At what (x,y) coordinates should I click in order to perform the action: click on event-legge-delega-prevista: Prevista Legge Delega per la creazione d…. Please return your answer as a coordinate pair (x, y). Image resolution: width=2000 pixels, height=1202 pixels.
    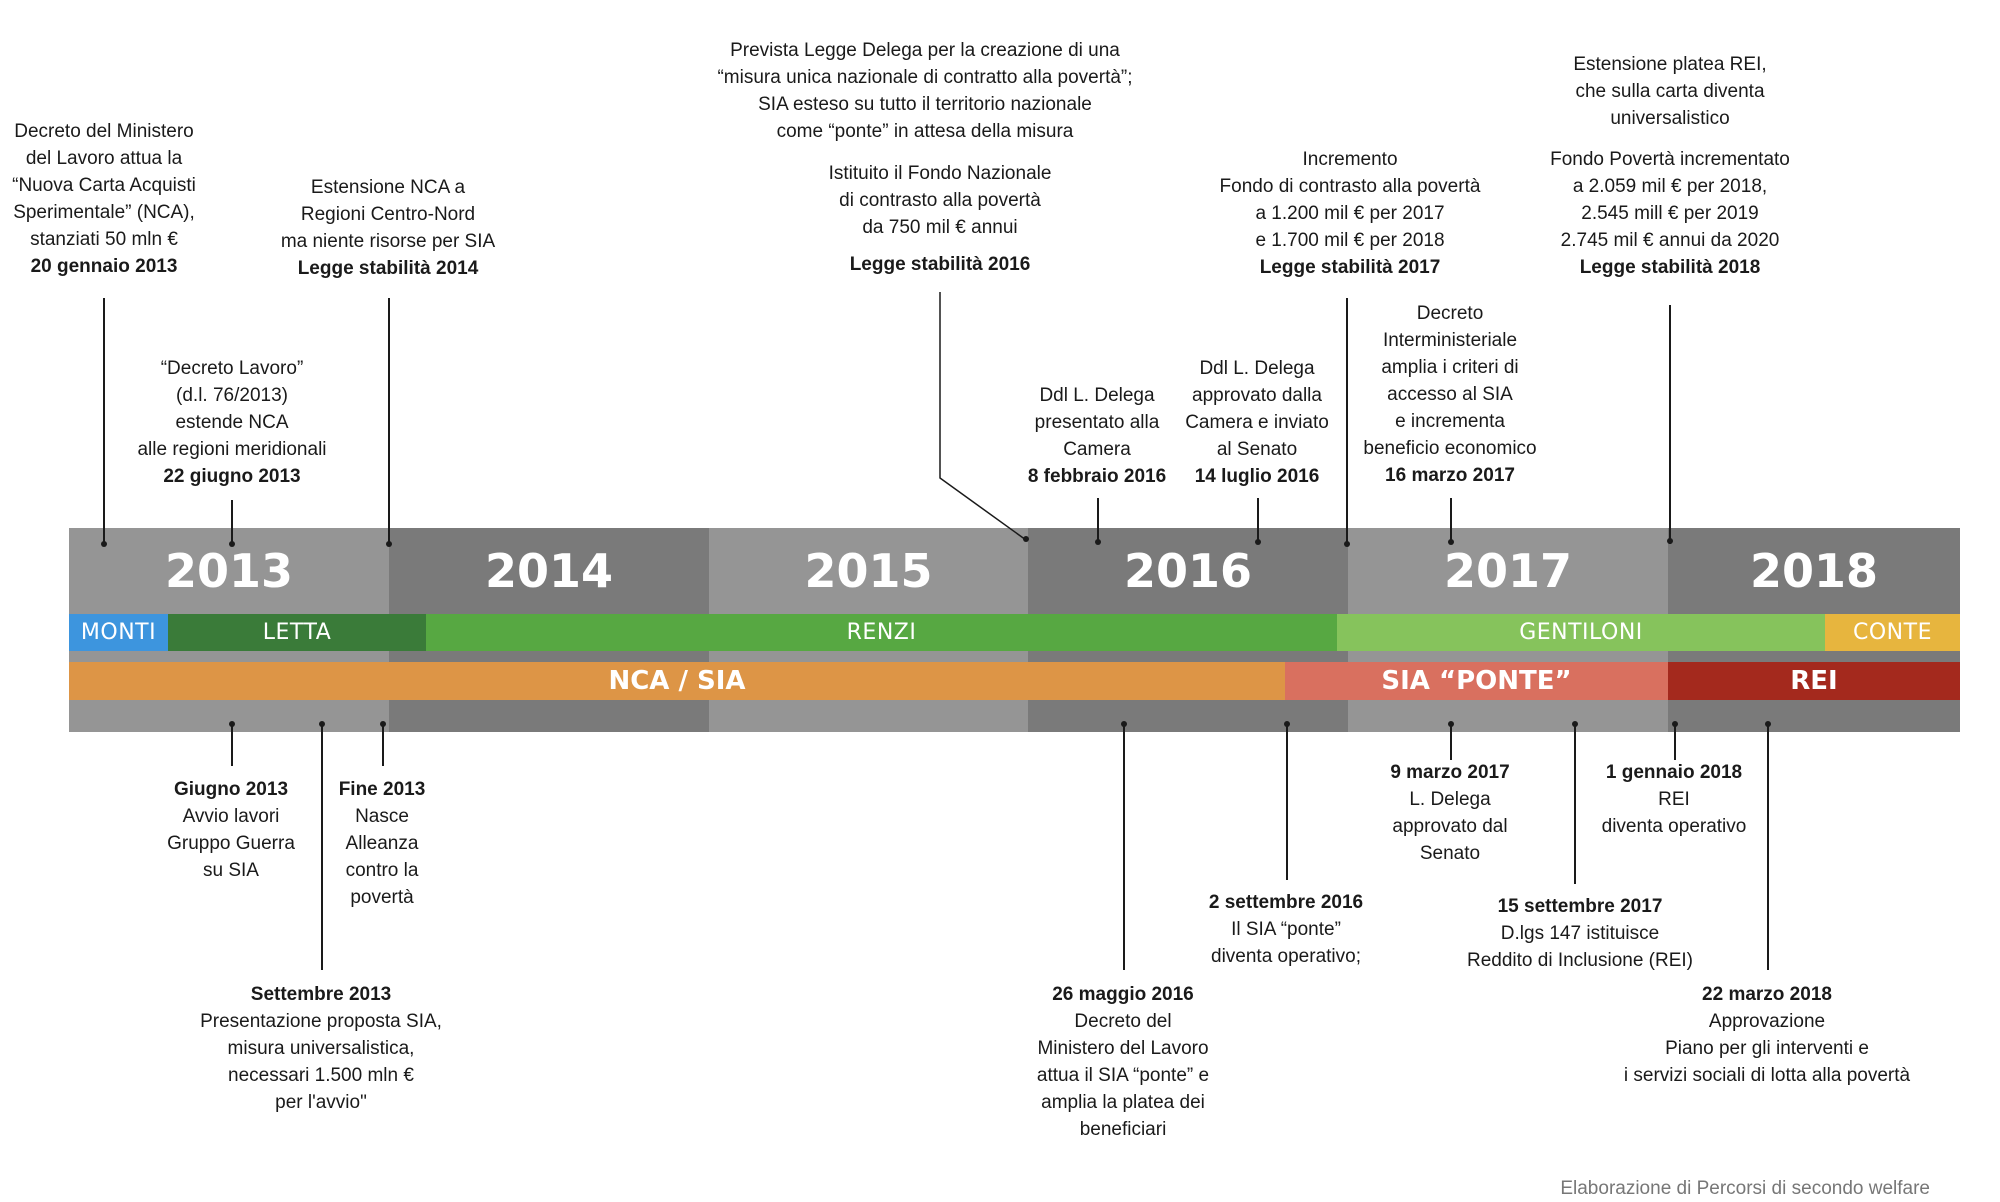
    Looking at the image, I should click on (925, 91).